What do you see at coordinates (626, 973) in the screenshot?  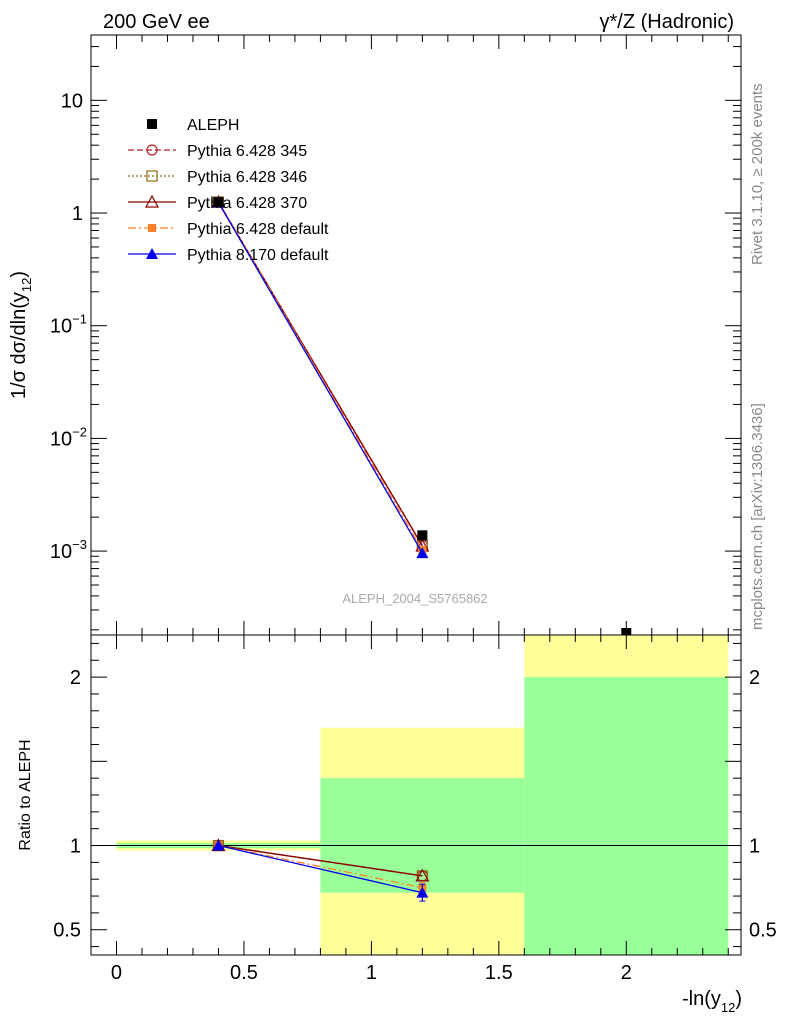 I see `ratio-x-tick-label: 2` at bounding box center [626, 973].